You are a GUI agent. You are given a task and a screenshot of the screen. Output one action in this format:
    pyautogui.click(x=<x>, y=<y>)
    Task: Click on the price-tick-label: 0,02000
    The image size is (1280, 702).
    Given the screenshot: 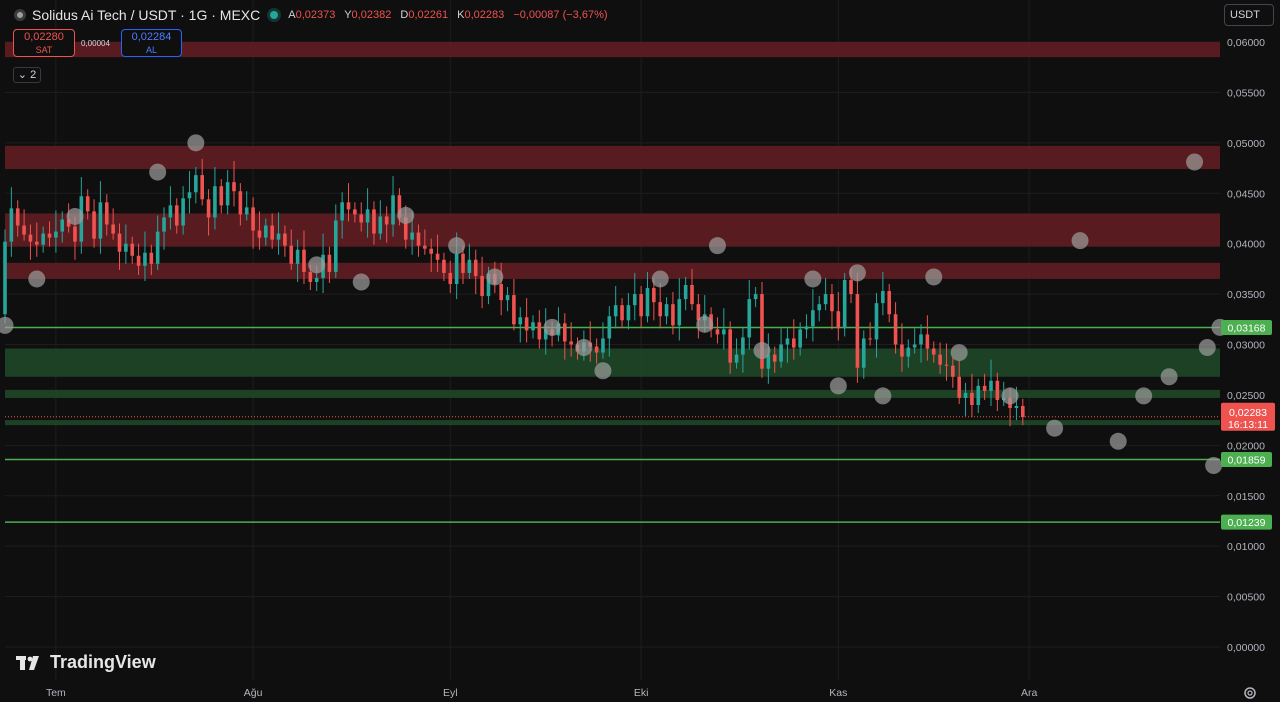 What is the action you would take?
    pyautogui.click(x=1246, y=446)
    